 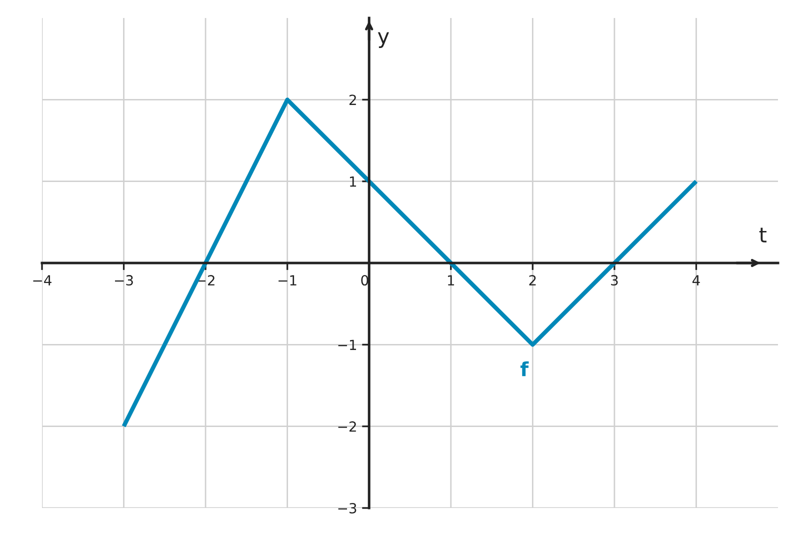 What do you see at coordinates (352, 99) in the screenshot?
I see `y-tick-label: 2` at bounding box center [352, 99].